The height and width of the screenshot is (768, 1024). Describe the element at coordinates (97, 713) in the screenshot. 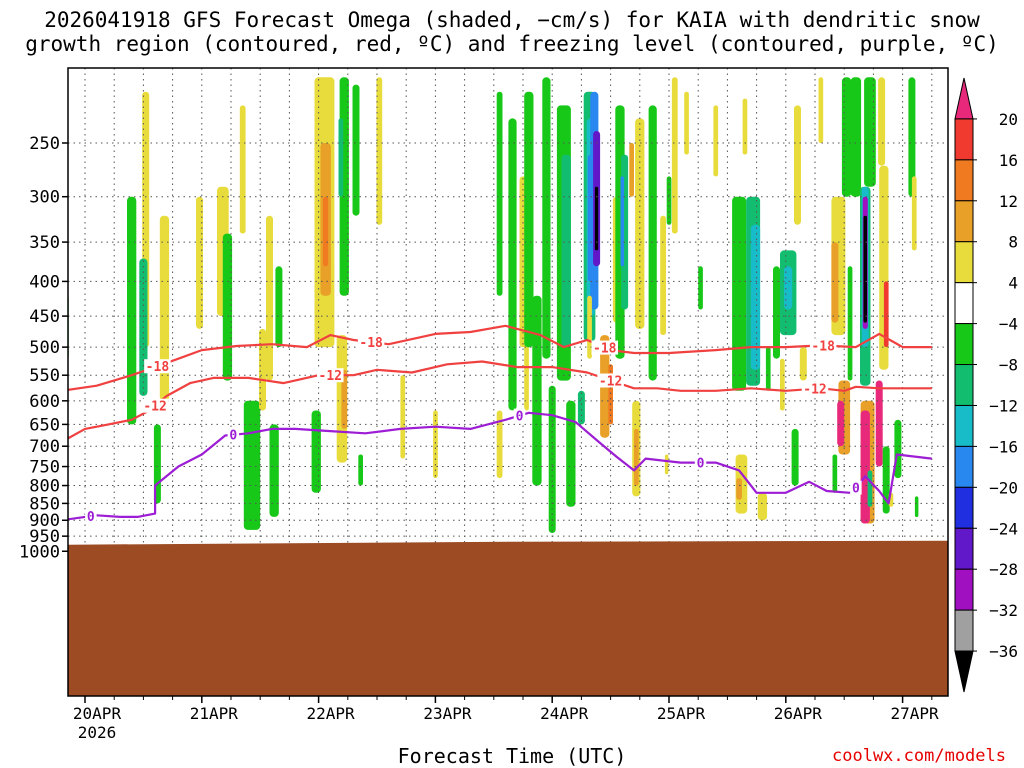

I see `x-tick-label-0: 20APR` at that location.